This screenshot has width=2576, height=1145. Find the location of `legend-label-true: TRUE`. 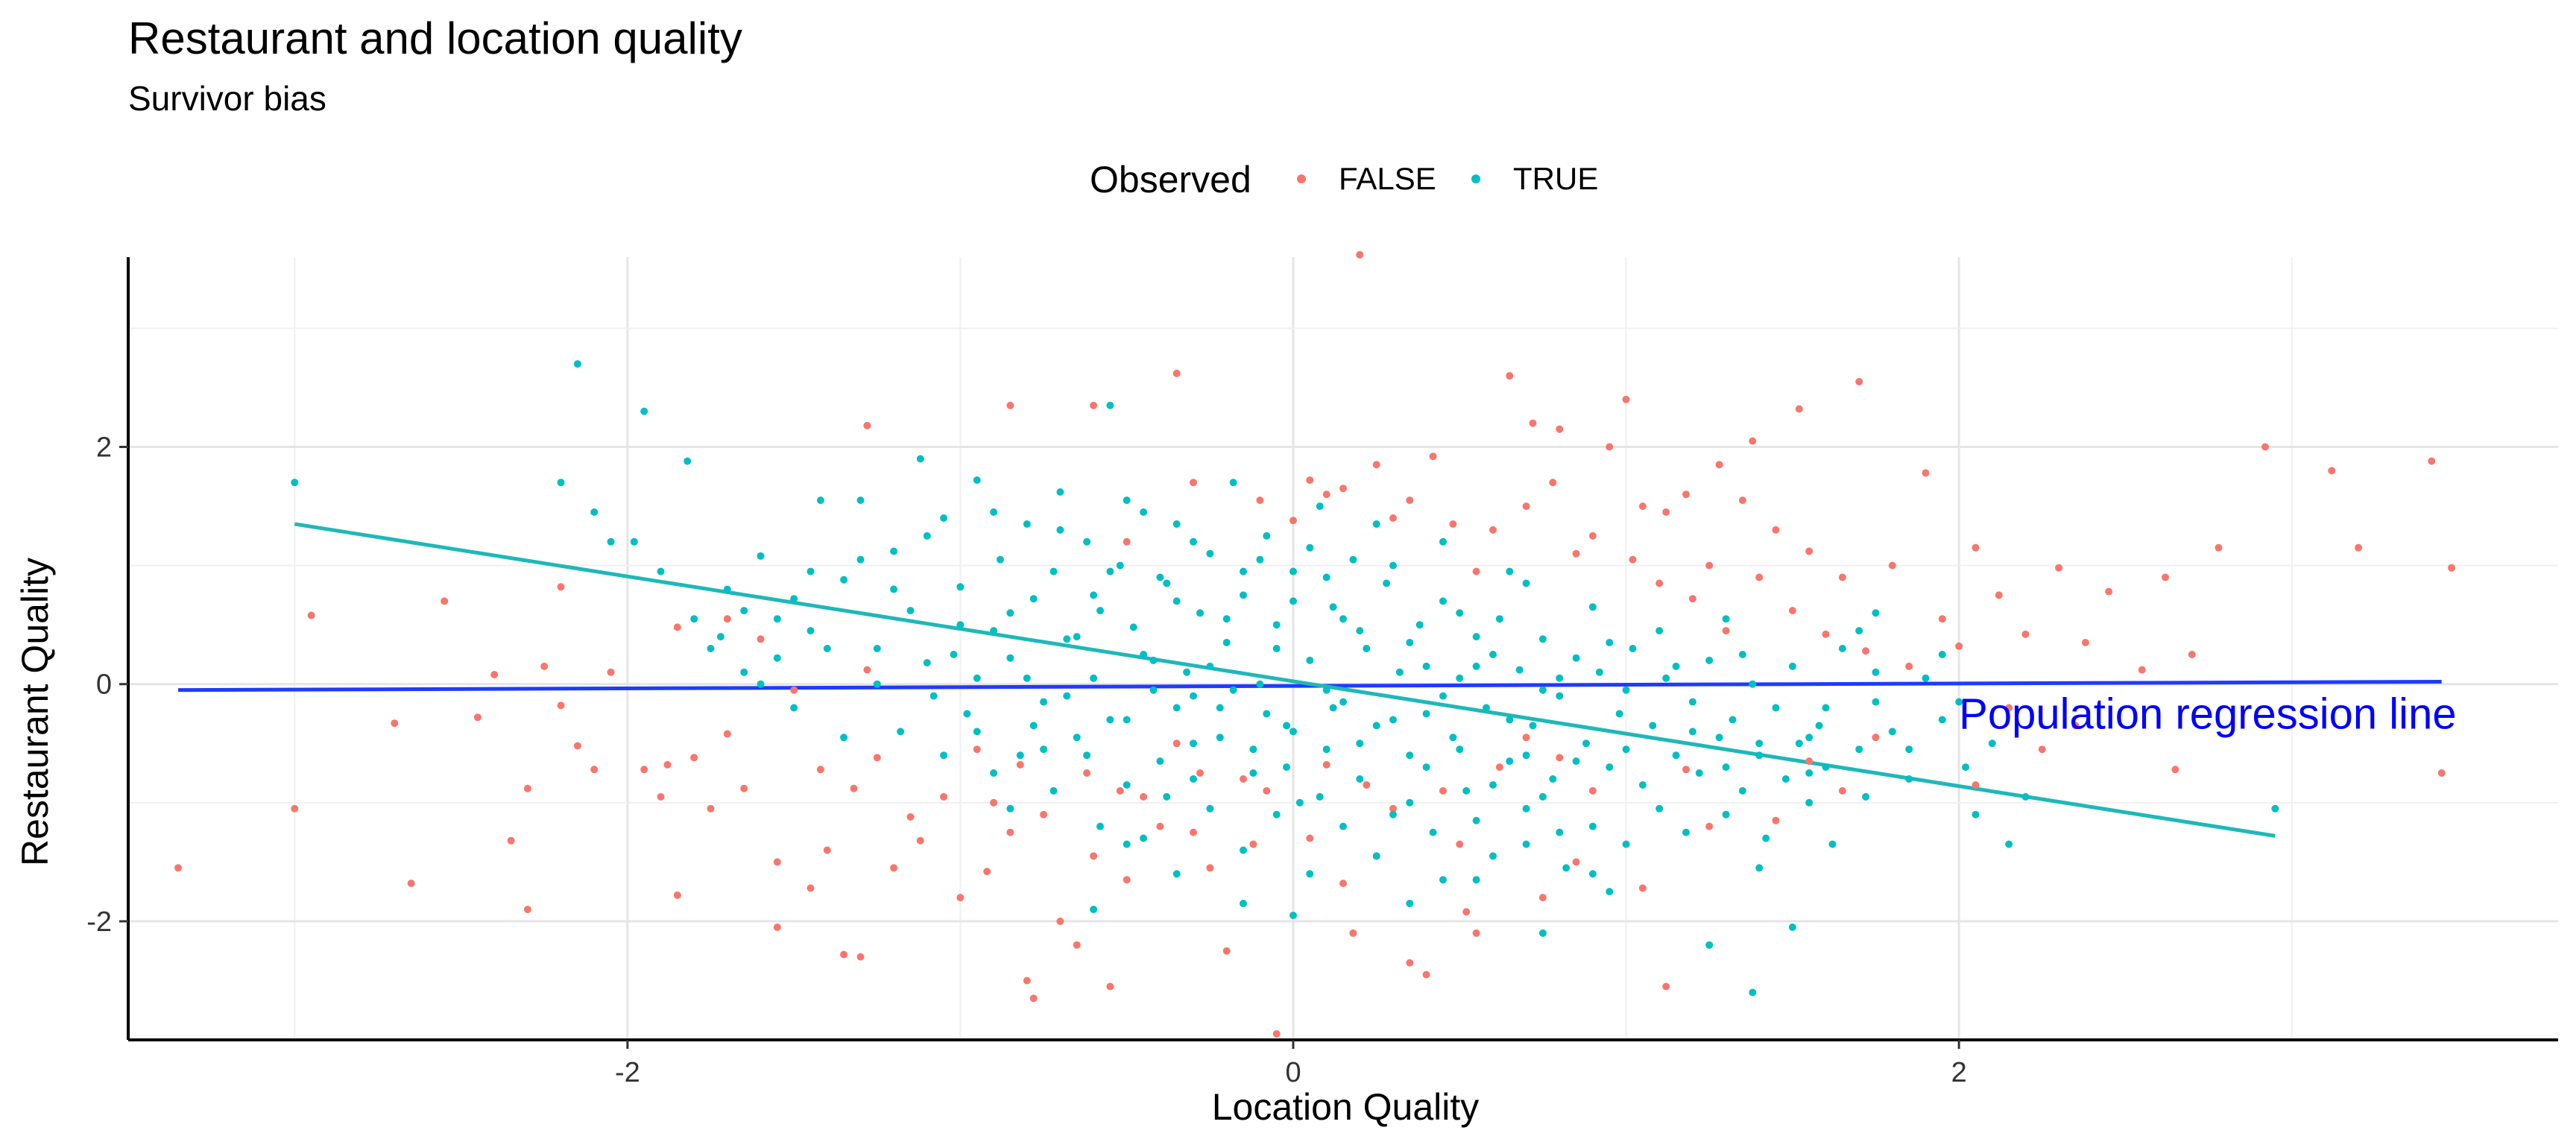

legend-label-true: TRUE is located at coordinates (1555, 178).